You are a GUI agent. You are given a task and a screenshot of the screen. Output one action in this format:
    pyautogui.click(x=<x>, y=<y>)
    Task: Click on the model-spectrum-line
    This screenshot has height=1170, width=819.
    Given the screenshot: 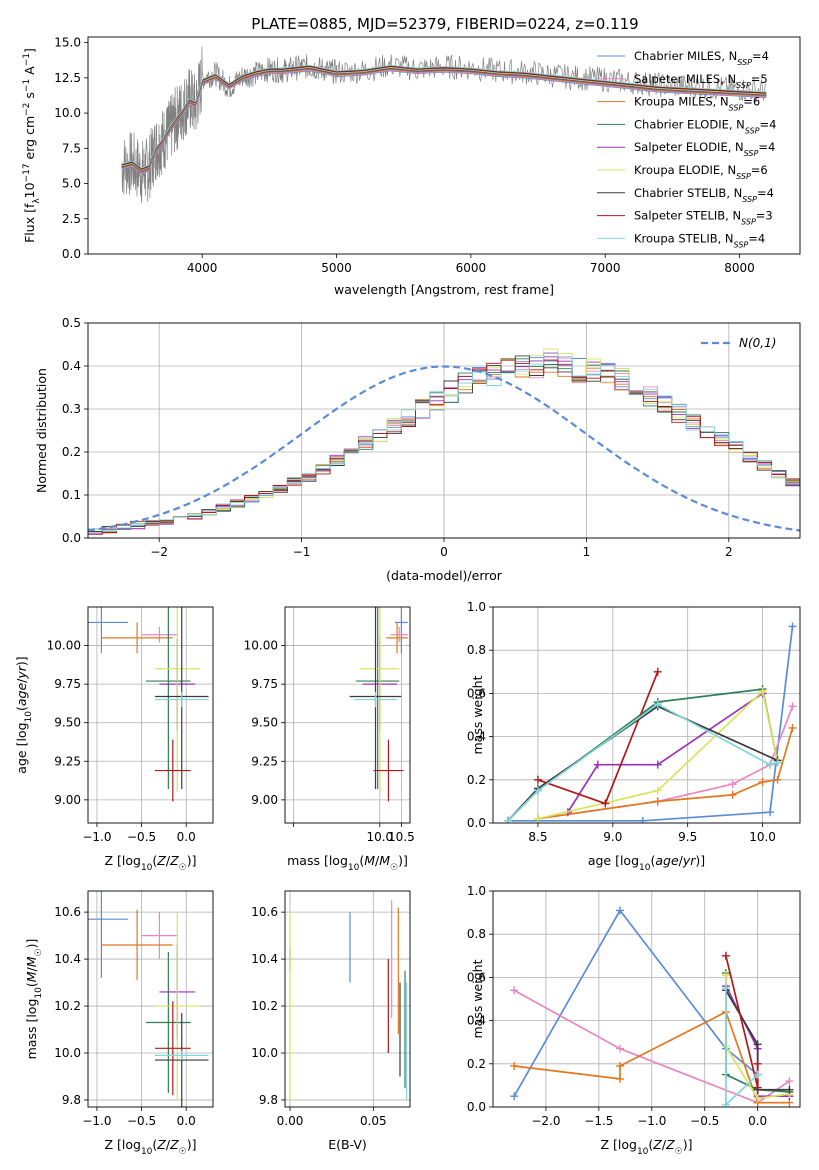 What is the action you would take?
    pyautogui.click(x=444, y=116)
    